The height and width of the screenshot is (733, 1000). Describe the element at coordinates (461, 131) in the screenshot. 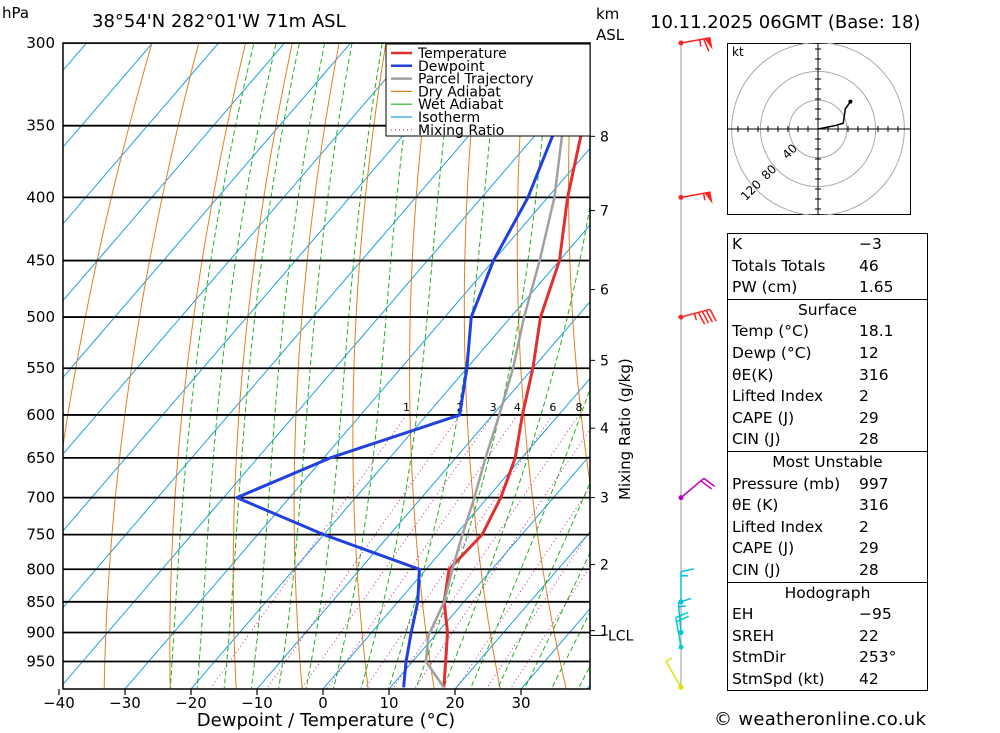

I see `legend-label: Mixing Ratio` at that location.